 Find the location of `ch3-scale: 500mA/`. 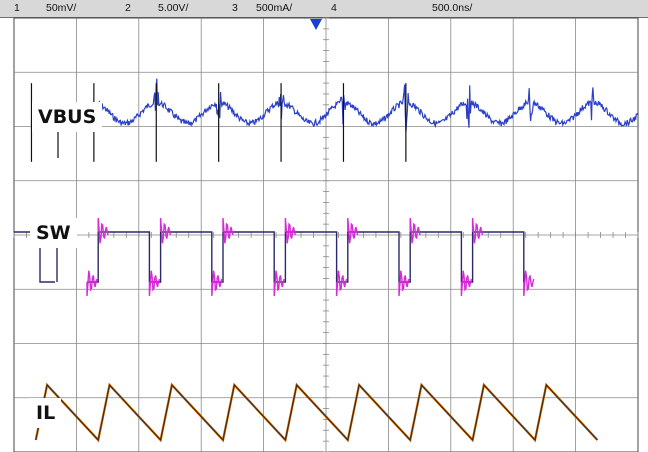

ch3-scale: 500mA/ is located at coordinates (274, 8).